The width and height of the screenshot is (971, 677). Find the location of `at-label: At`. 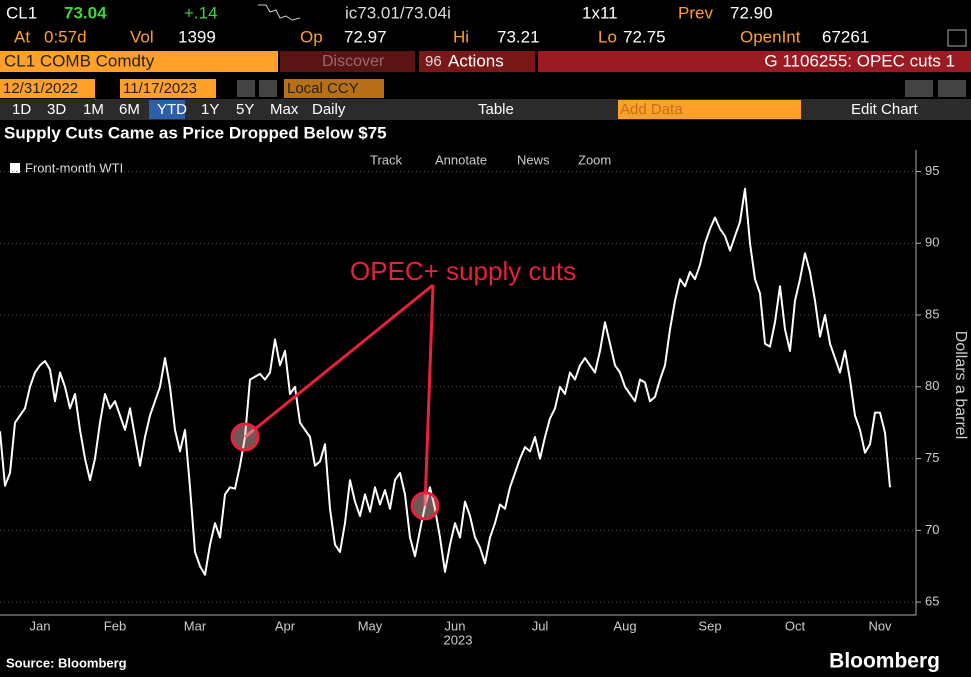

at-label: At is located at coordinates (22, 36).